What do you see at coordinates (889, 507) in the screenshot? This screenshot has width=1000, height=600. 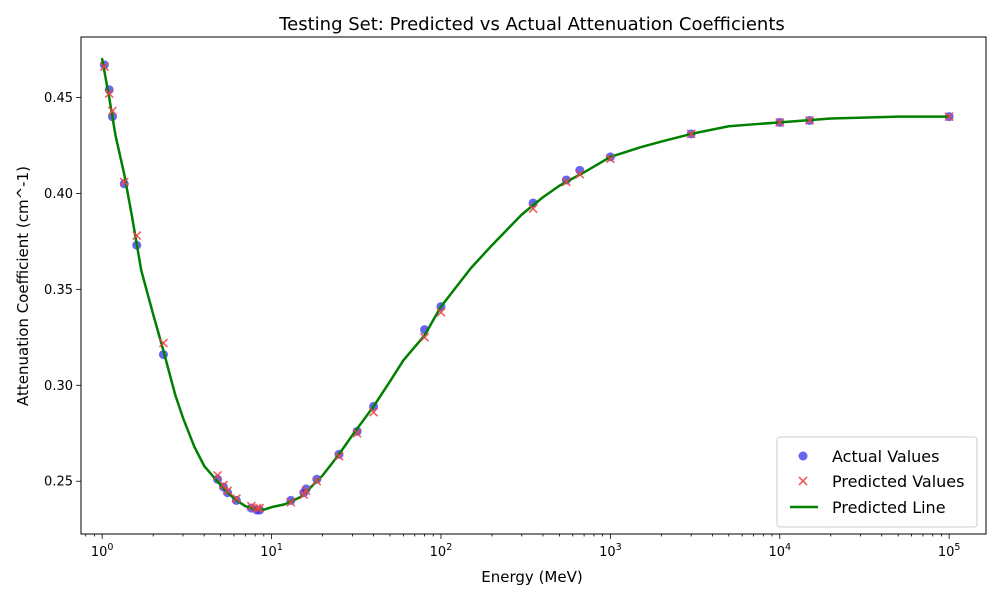 I see `legend-label-line: Predicted Line` at bounding box center [889, 507].